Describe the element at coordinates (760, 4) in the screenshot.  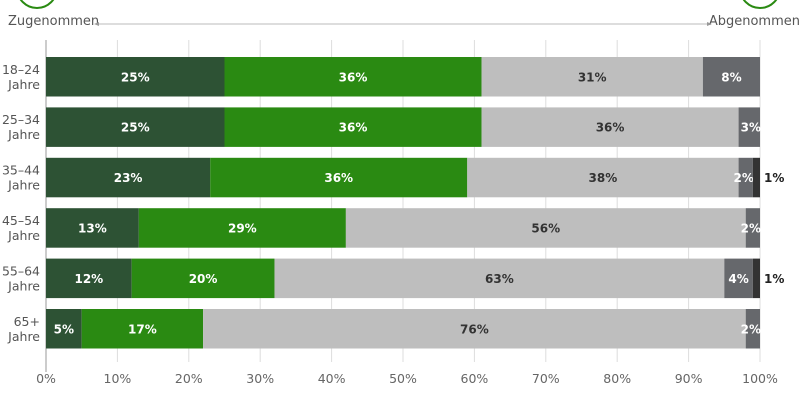
I see `right-circle-icon` at that location.